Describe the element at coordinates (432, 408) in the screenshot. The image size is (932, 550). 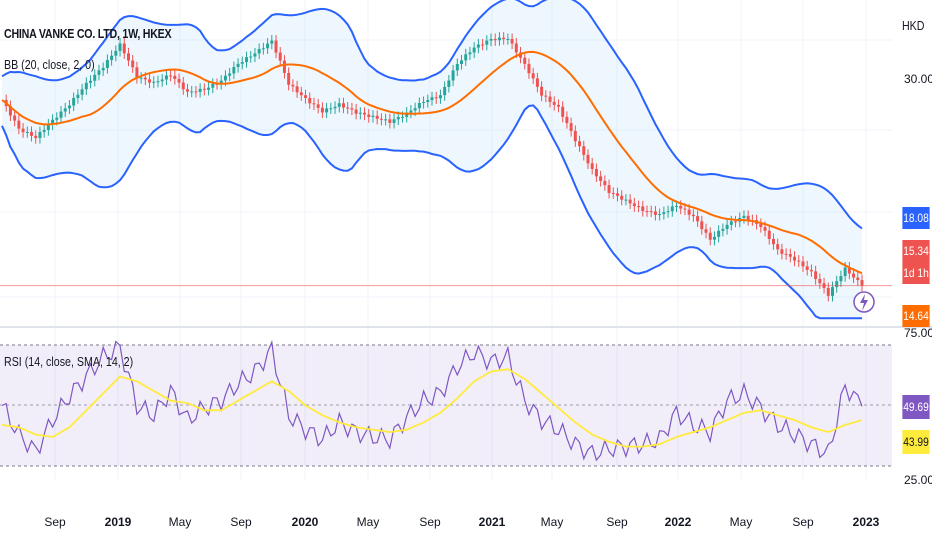
I see `rsi-ma-line` at that location.